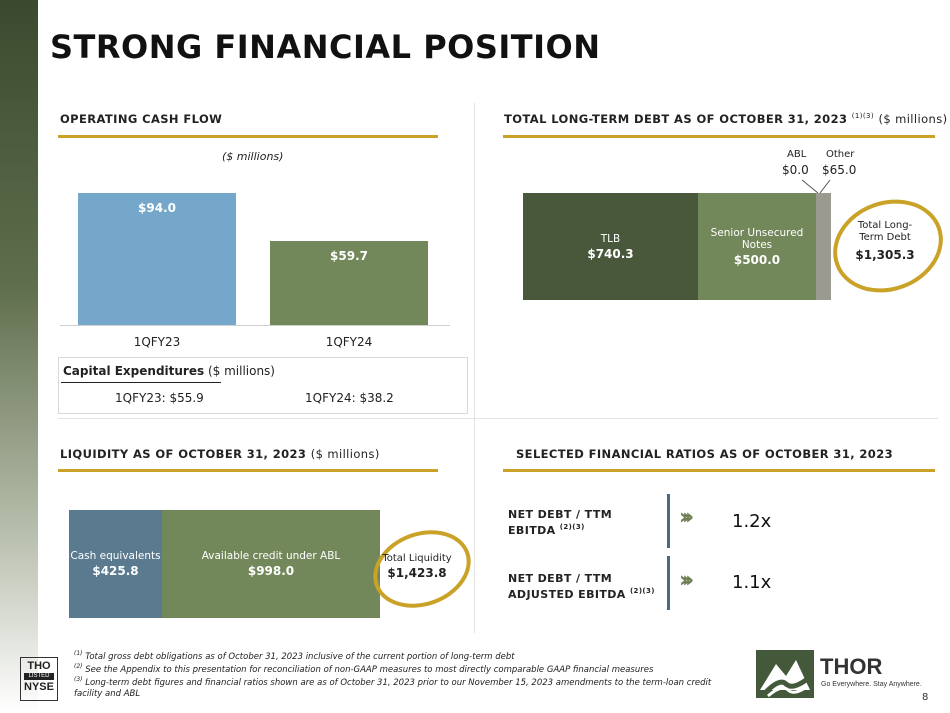 The width and height of the screenshot is (950, 713). What do you see at coordinates (871, 684) in the screenshot?
I see `thor-logo-tagline: Go Everywhere. Stay Anywhere.` at bounding box center [871, 684].